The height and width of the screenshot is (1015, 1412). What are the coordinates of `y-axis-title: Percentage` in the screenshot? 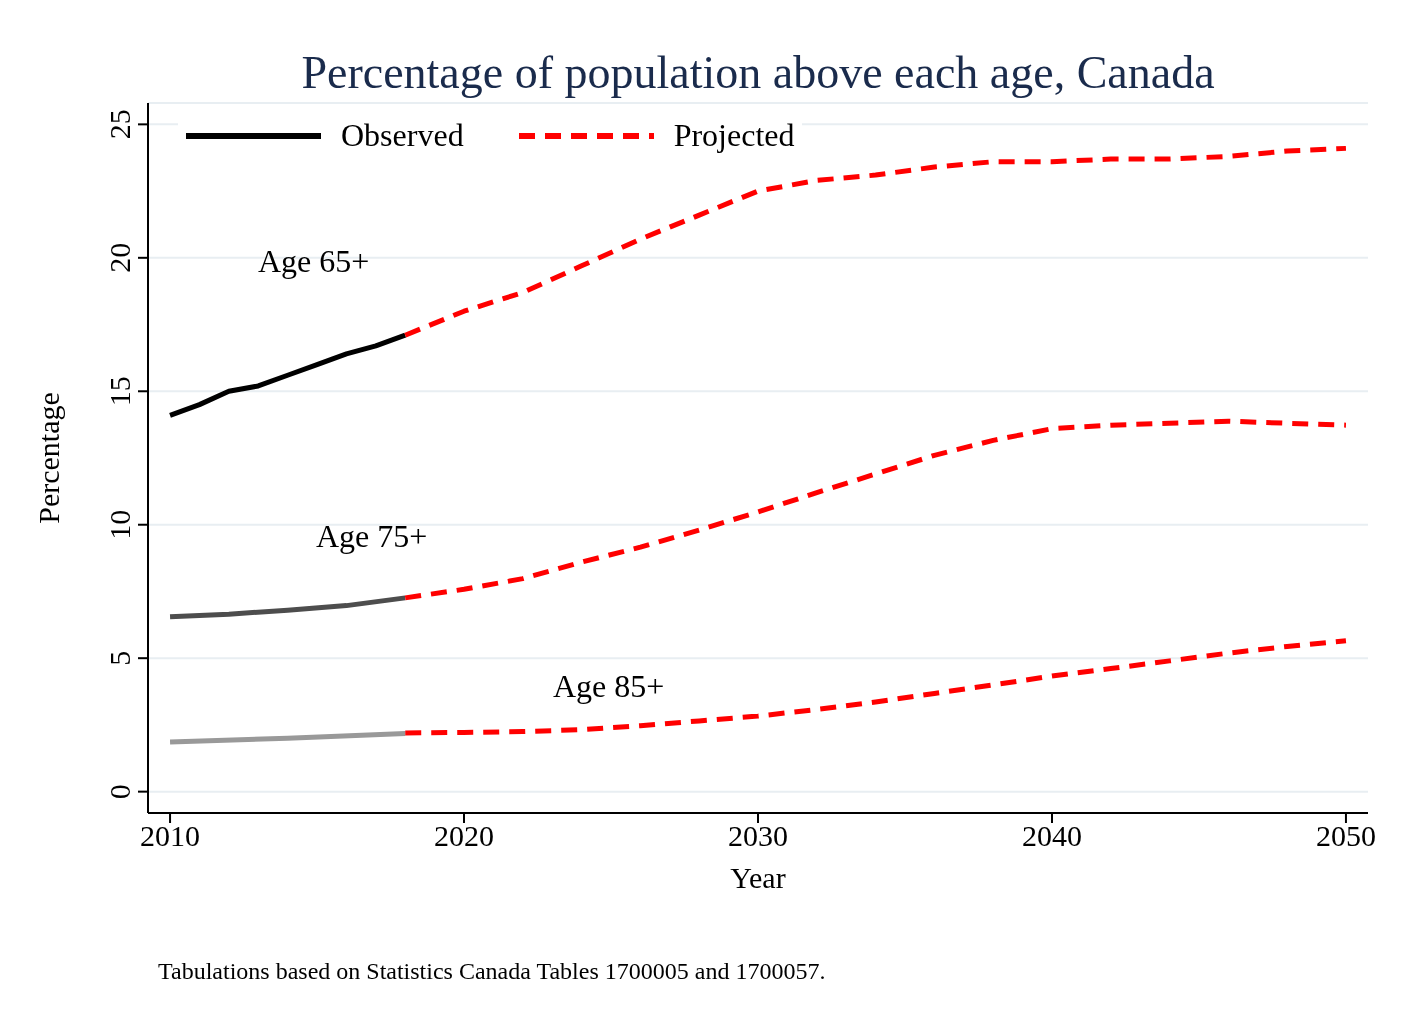 It's located at (48, 458).